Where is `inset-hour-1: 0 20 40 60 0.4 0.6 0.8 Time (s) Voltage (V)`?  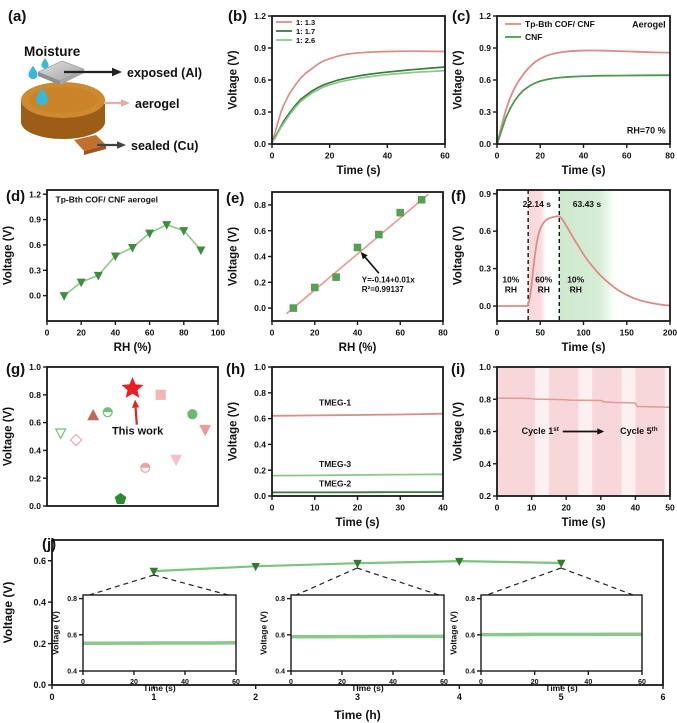 inset-hour-1: 0 20 40 60 0.4 0.6 0.8 Time (s) Voltage (V) is located at coordinates (145, 642).